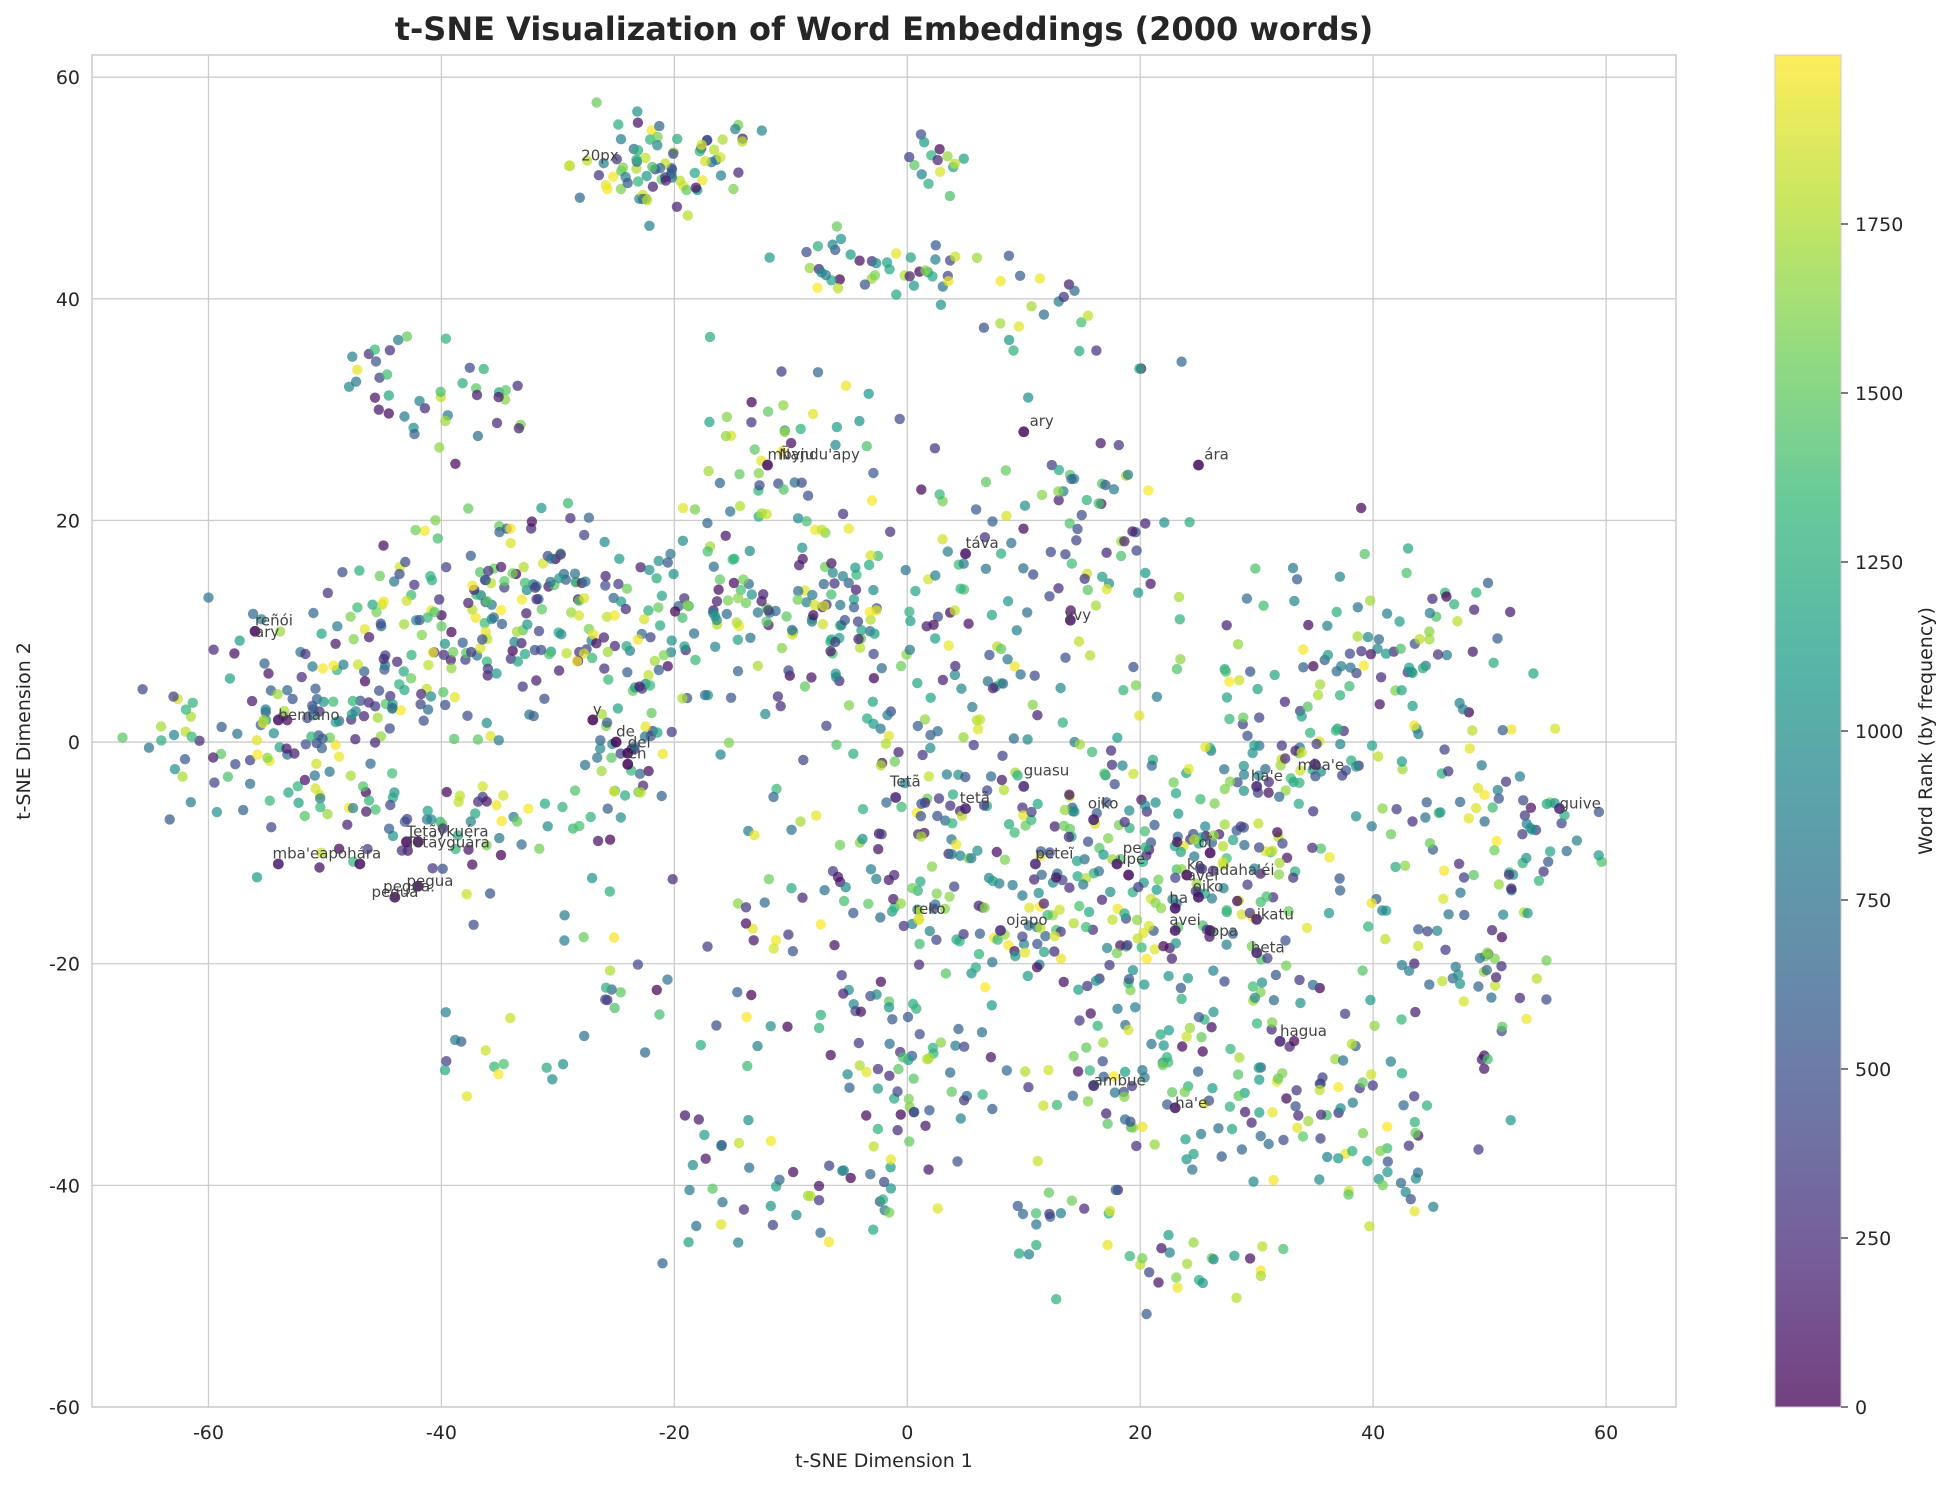 This screenshot has width=1951, height=1485. What do you see at coordinates (1320, 765) in the screenshot?
I see `word-label: mba'e` at bounding box center [1320, 765].